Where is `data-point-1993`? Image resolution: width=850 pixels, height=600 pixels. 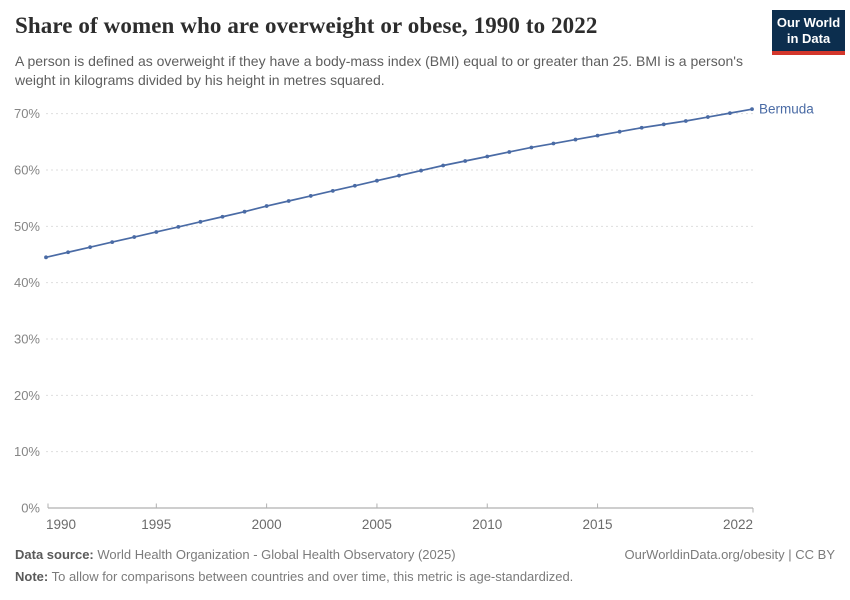 data-point-1993 is located at coordinates (112, 242).